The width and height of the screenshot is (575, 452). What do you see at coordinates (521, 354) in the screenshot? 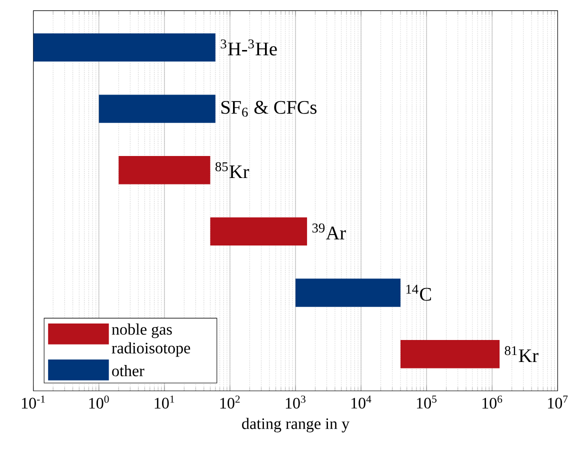
I see `y-tick-label: $^{81}$Kr` at bounding box center [521, 354].